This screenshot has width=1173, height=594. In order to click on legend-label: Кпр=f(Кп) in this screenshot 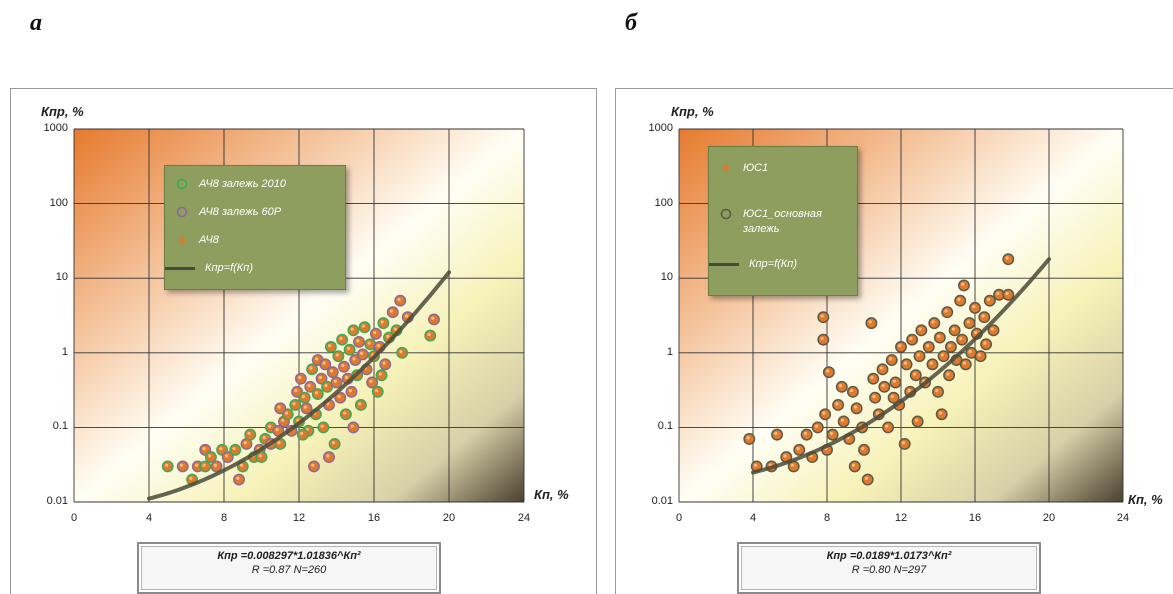, I will do `click(773, 264)`.